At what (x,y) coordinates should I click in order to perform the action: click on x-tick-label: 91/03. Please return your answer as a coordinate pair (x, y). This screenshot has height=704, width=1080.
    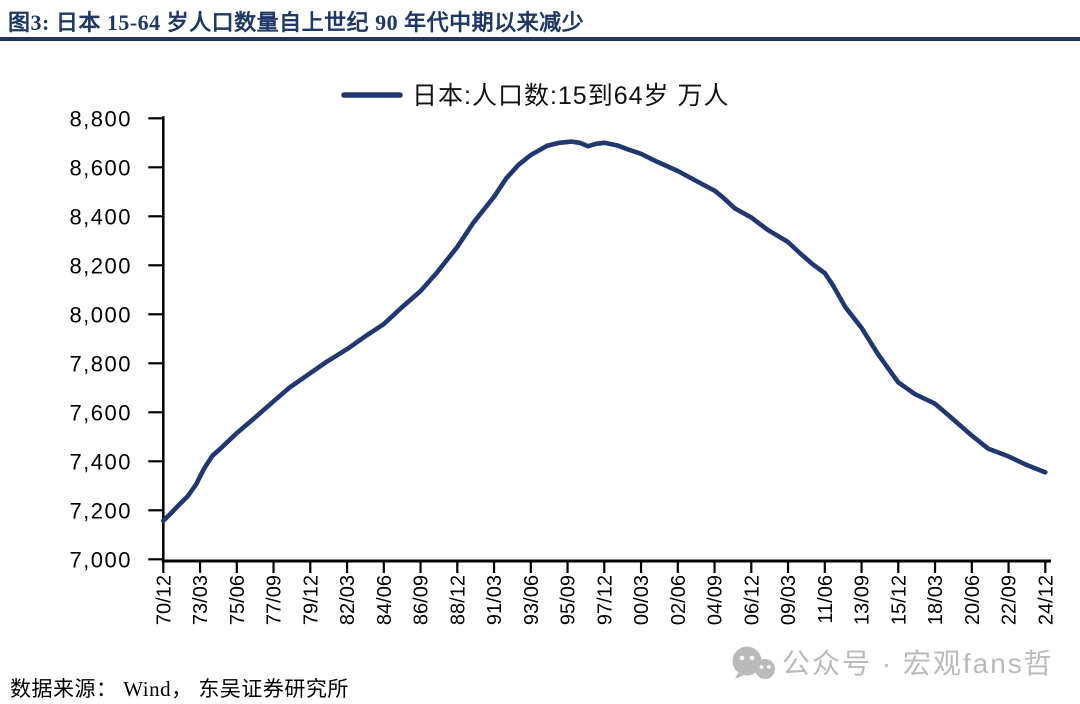
    Looking at the image, I should click on (495, 600).